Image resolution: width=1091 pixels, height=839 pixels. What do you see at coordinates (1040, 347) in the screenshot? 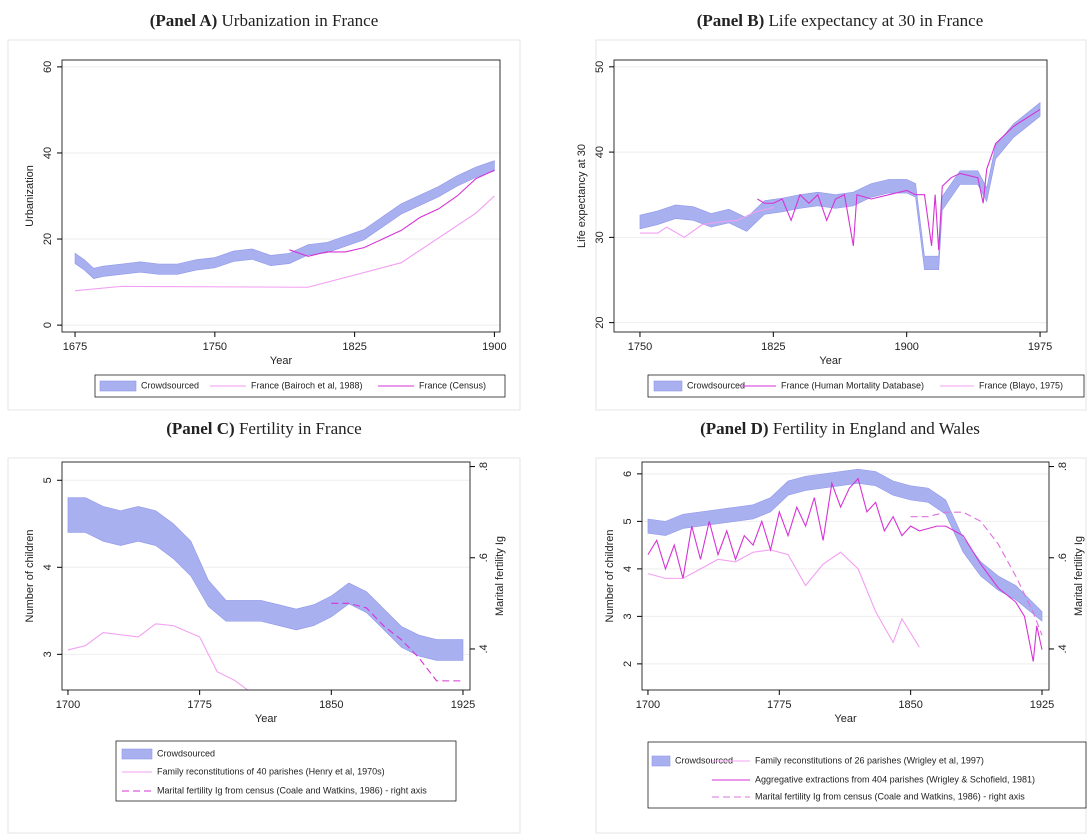
I see `x-tick-label: 1975` at bounding box center [1040, 347].